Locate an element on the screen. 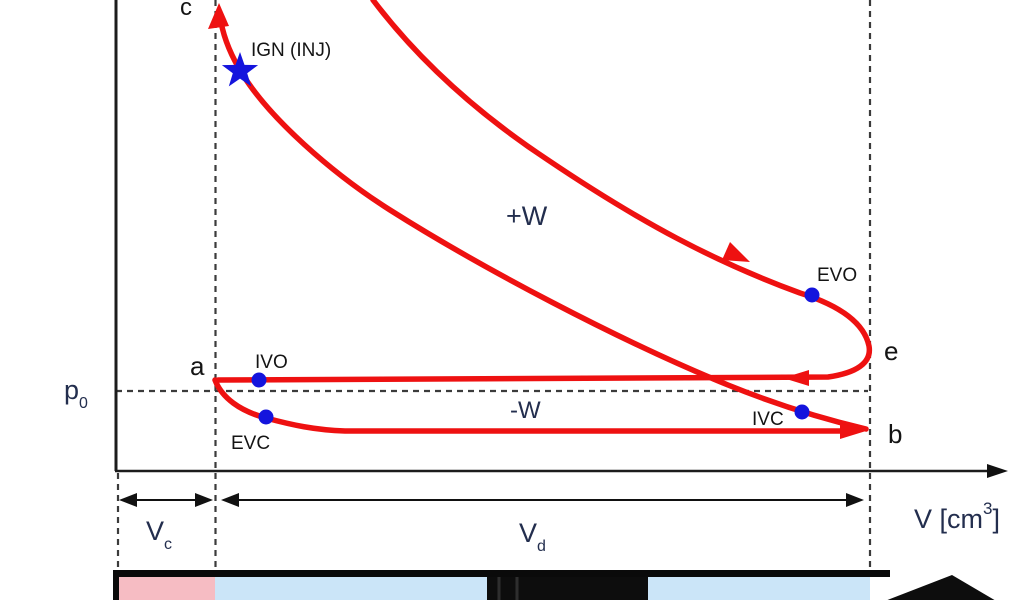 The width and height of the screenshot is (1024, 600). point-b-label: b is located at coordinates (895, 434).